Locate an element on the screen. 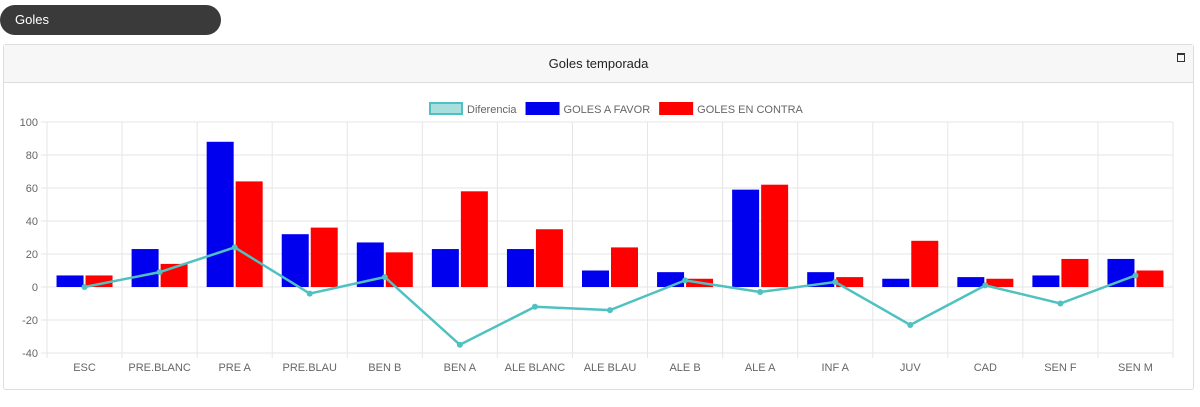 The height and width of the screenshot is (407, 1200). x-tick-label: PRE A is located at coordinates (234, 368).